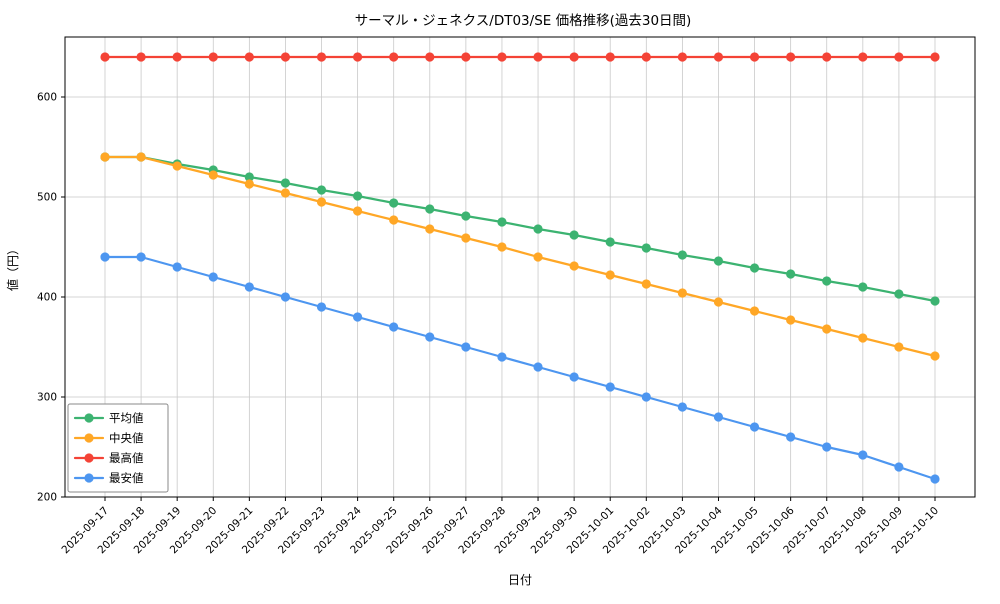 This screenshot has width=1000, height=604. What do you see at coordinates (47, 398) in the screenshot?
I see `y-tick-label: 300` at bounding box center [47, 398].